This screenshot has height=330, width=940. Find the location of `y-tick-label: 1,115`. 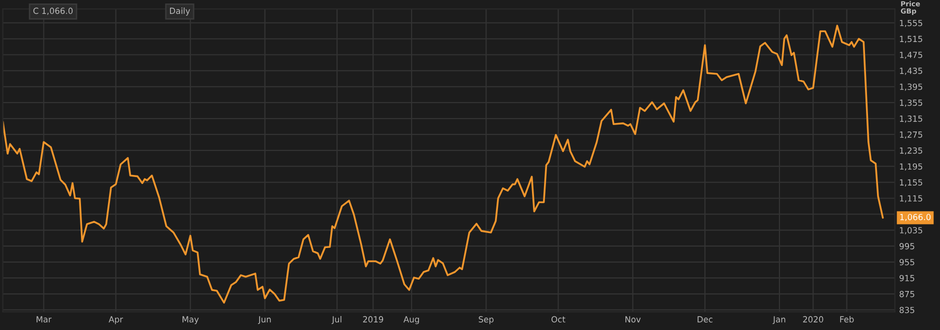

y-tick-label: 1,115 is located at coordinates (911, 198).